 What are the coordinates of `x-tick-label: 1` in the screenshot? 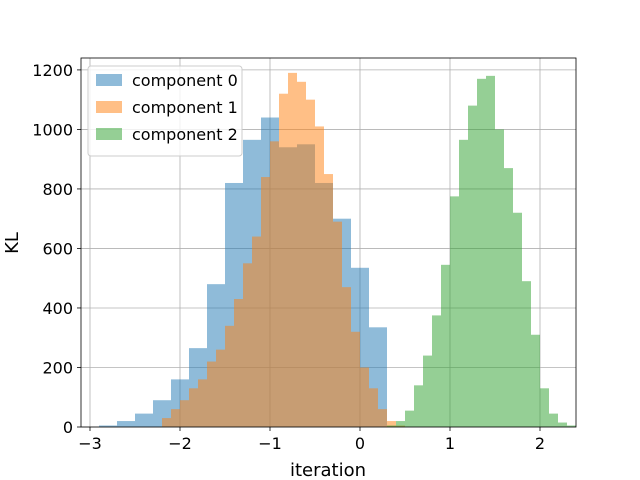 It's located at (450, 443).